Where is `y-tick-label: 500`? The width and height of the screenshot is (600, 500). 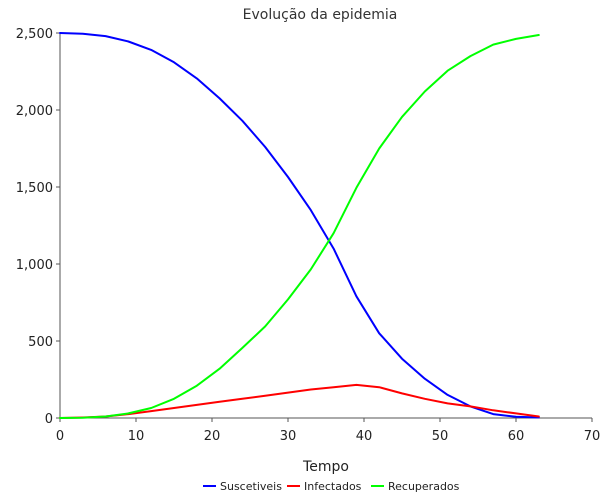
y-tick-label: 500 is located at coordinates (40, 342).